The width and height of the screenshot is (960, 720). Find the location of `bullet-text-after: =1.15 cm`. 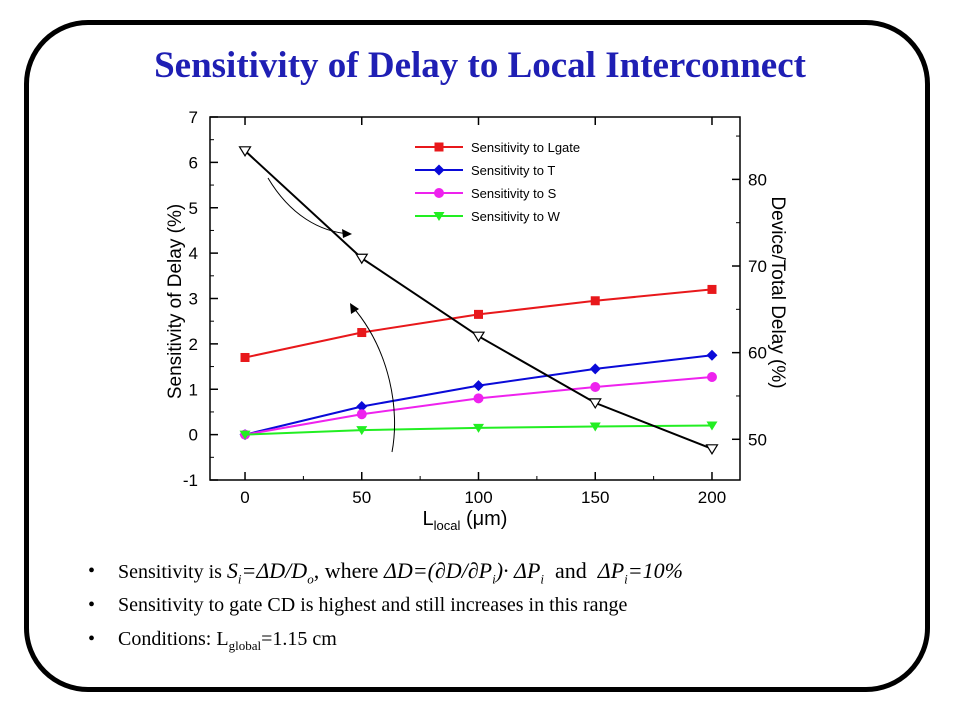

bullet-text-after: =1.15 cm is located at coordinates (299, 639).